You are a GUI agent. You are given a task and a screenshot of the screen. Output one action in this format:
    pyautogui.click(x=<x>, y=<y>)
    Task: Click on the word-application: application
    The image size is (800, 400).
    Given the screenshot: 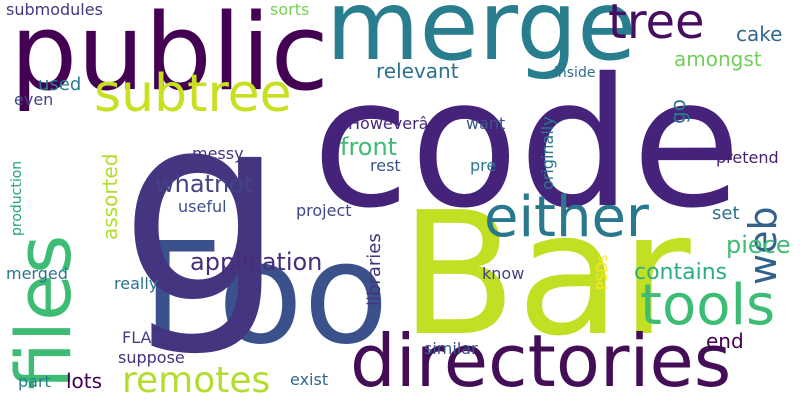 What is the action you would take?
    pyautogui.click(x=256, y=262)
    